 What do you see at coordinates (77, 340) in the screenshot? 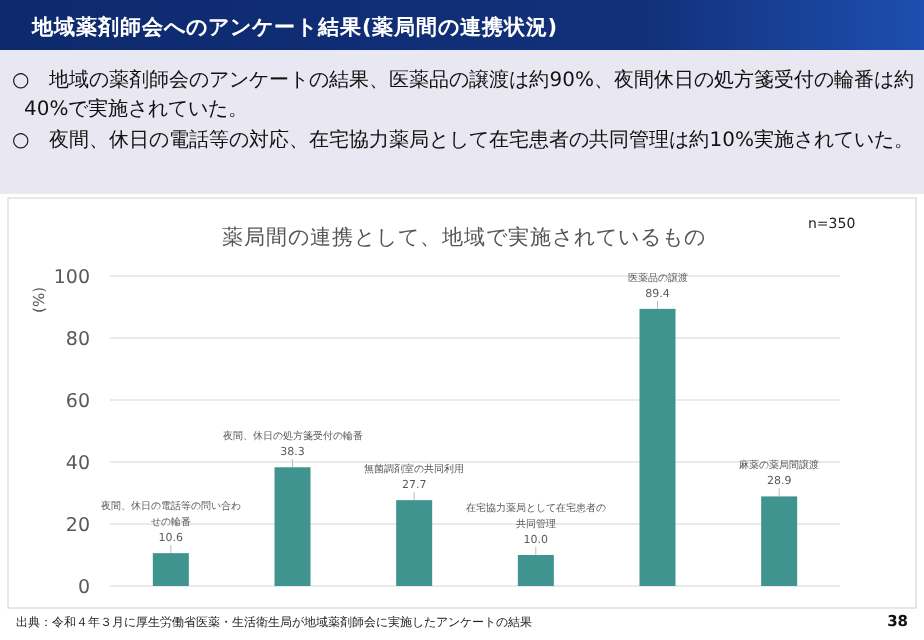
I see `y-tick-label: 80` at bounding box center [77, 340].